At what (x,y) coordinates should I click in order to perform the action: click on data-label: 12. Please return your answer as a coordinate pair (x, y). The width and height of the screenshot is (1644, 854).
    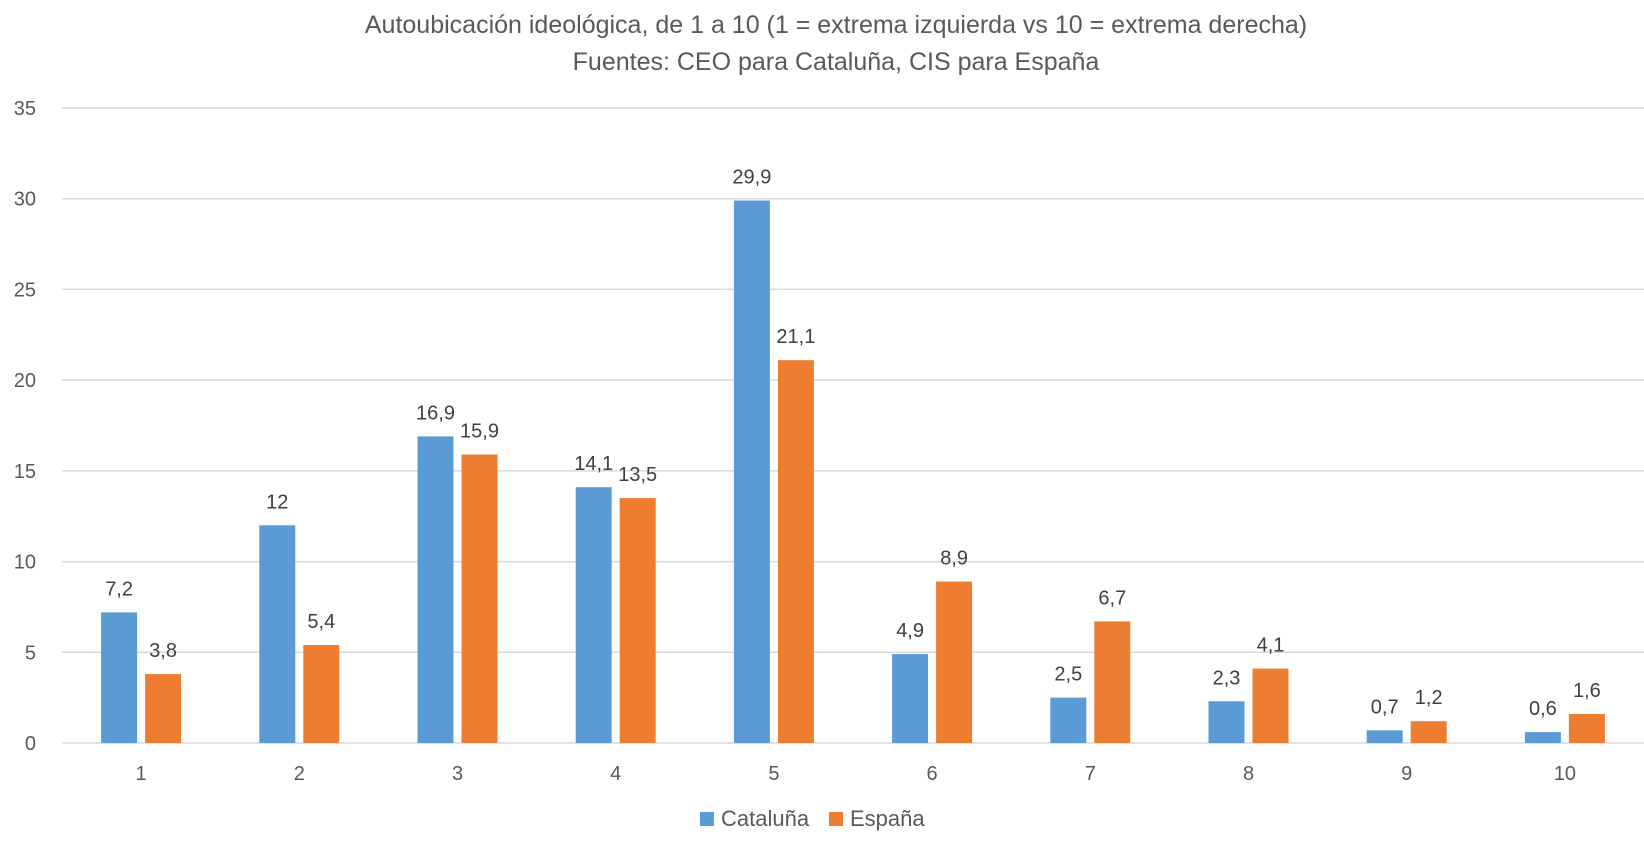
    Looking at the image, I should click on (277, 502).